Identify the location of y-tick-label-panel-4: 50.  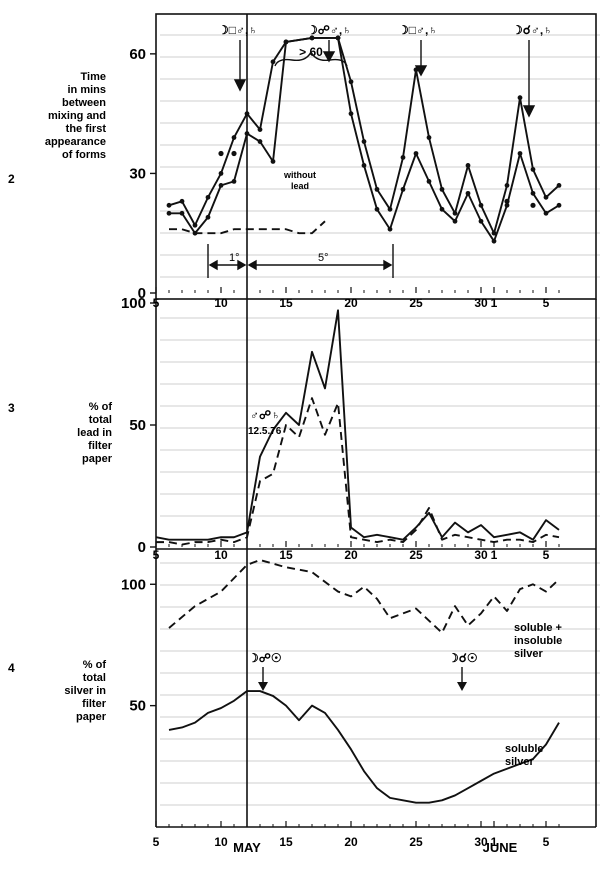
(137, 706).